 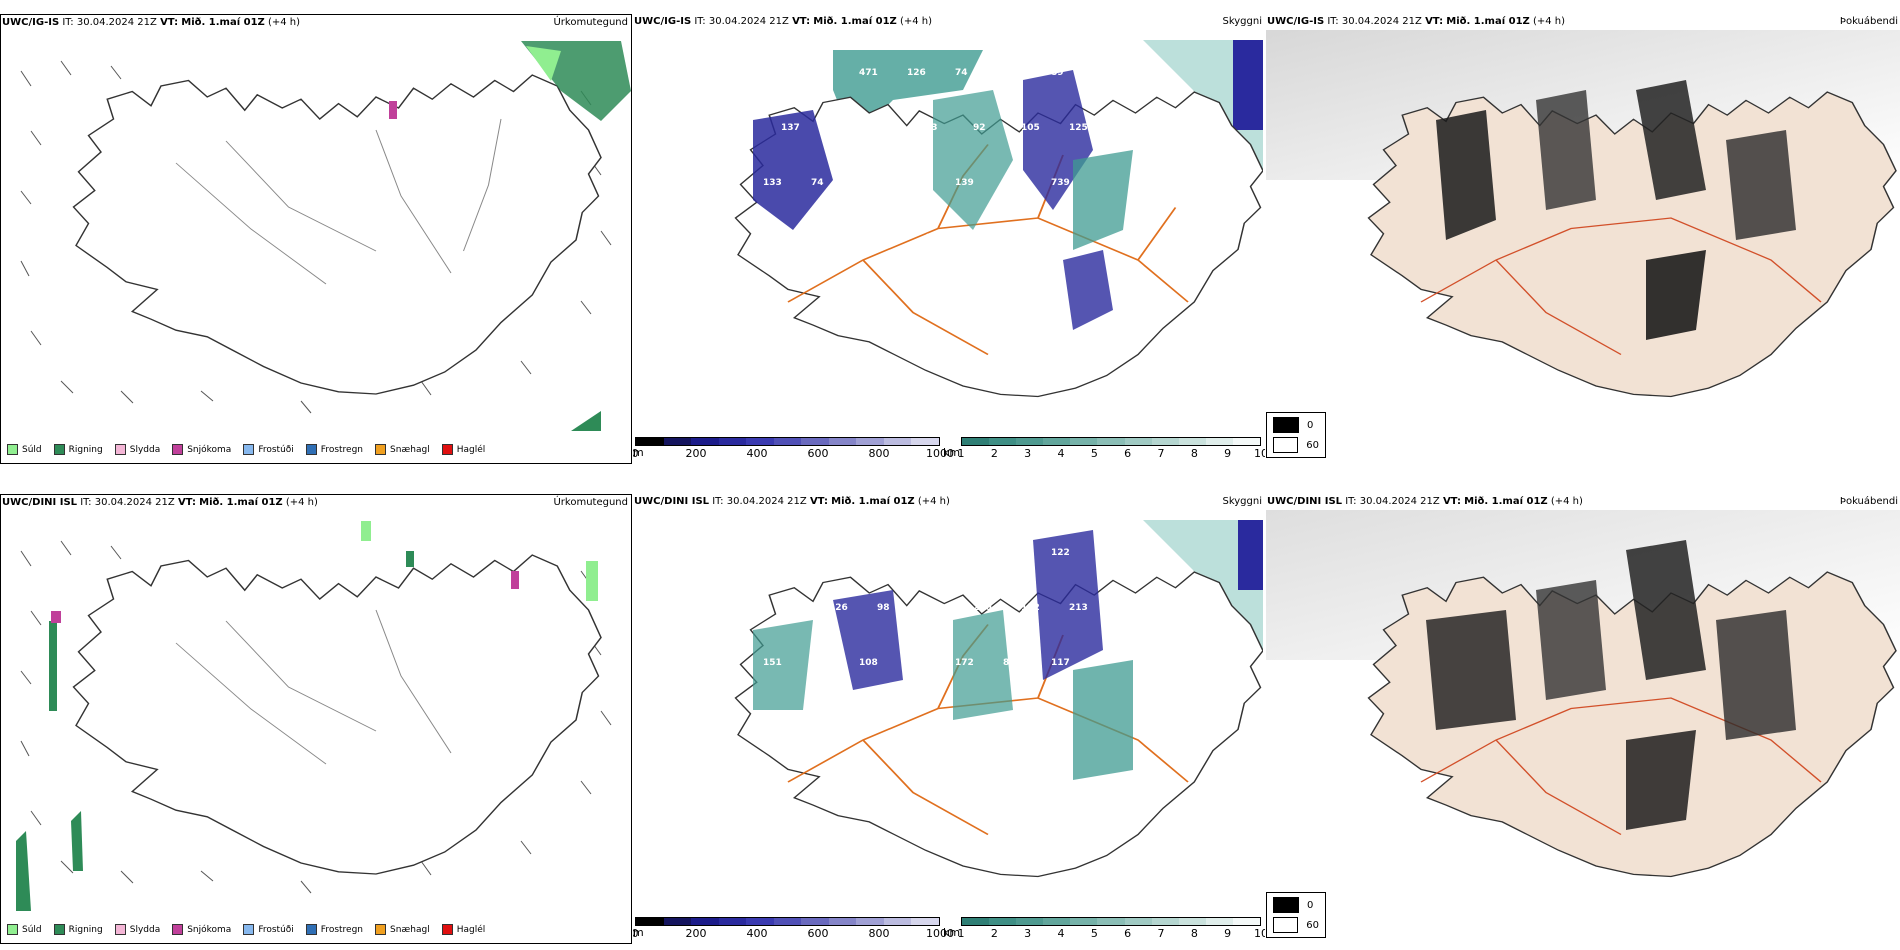 What do you see at coordinates (818, 933) in the screenshot?
I see `colorbar-tick: 600` at bounding box center [818, 933].